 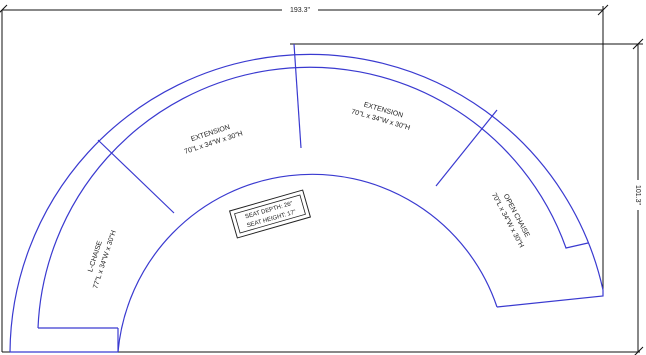 I want to click on seat-box-inner, so click(x=270, y=214).